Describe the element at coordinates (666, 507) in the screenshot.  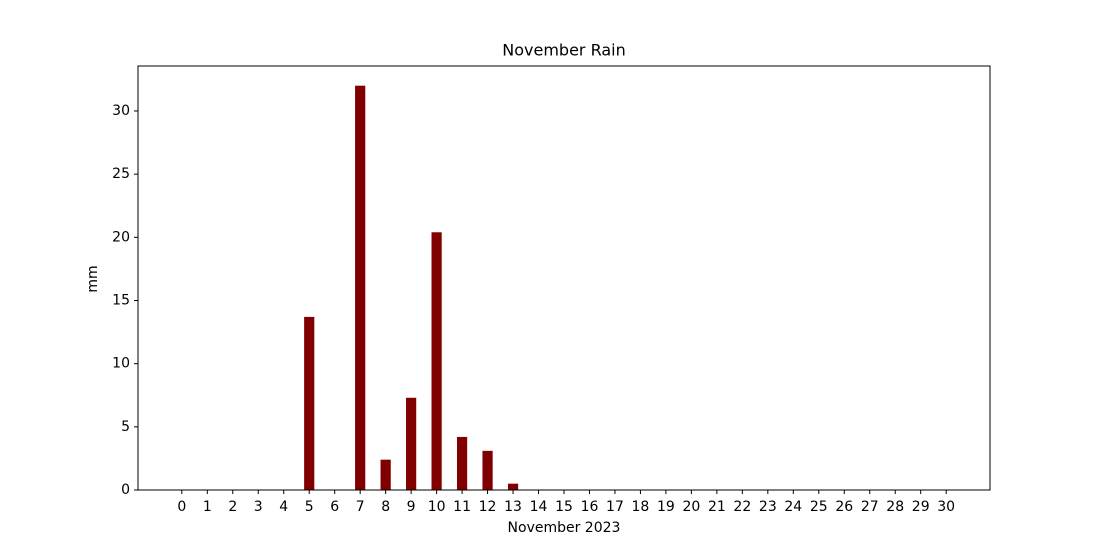
I see `x-tick-label: 19` at that location.